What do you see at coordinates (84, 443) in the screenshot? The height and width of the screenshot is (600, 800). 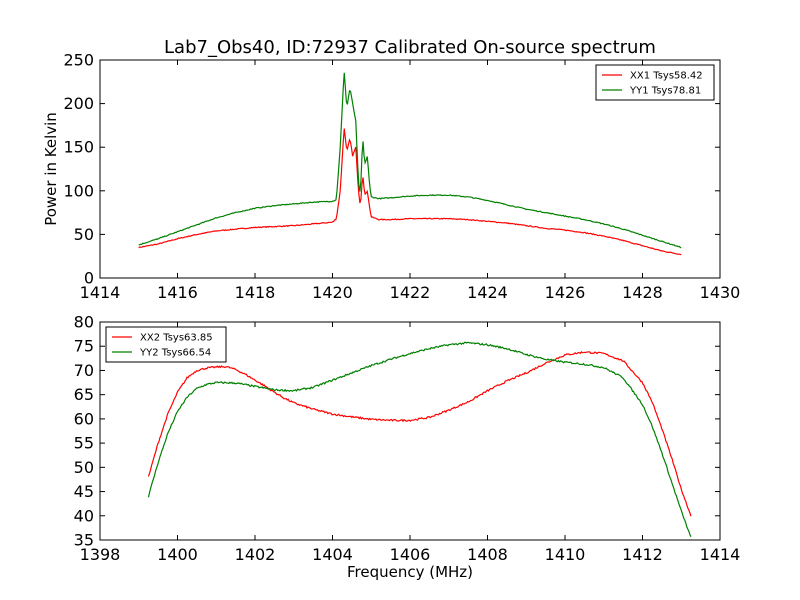 I see `y-tick-label: 55` at bounding box center [84, 443].